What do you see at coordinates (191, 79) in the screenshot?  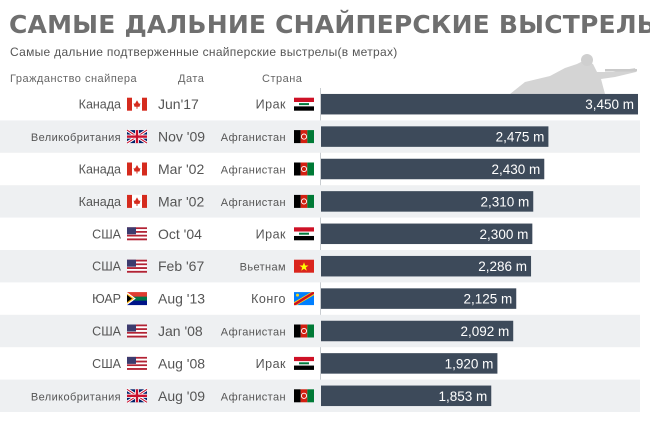 I see `header-date: Дата` at bounding box center [191, 79].